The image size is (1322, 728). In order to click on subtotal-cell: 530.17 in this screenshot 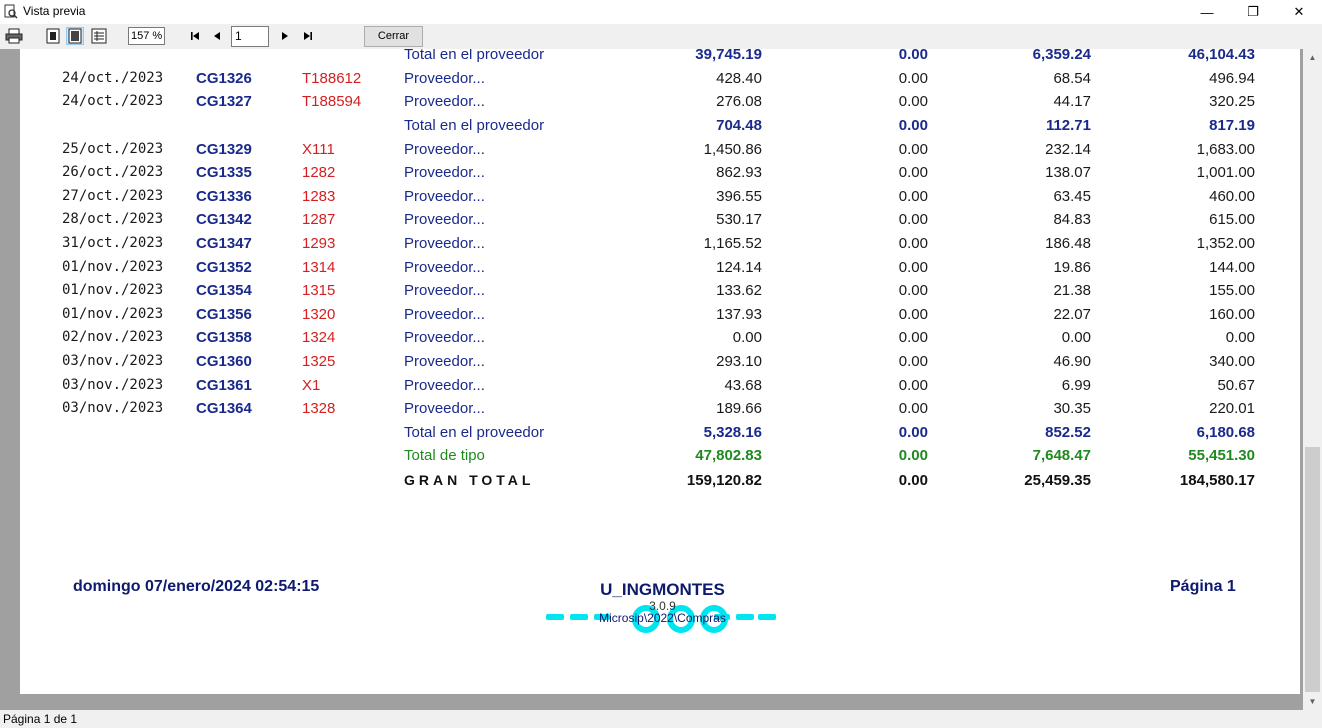, I will do `click(739, 219)`.